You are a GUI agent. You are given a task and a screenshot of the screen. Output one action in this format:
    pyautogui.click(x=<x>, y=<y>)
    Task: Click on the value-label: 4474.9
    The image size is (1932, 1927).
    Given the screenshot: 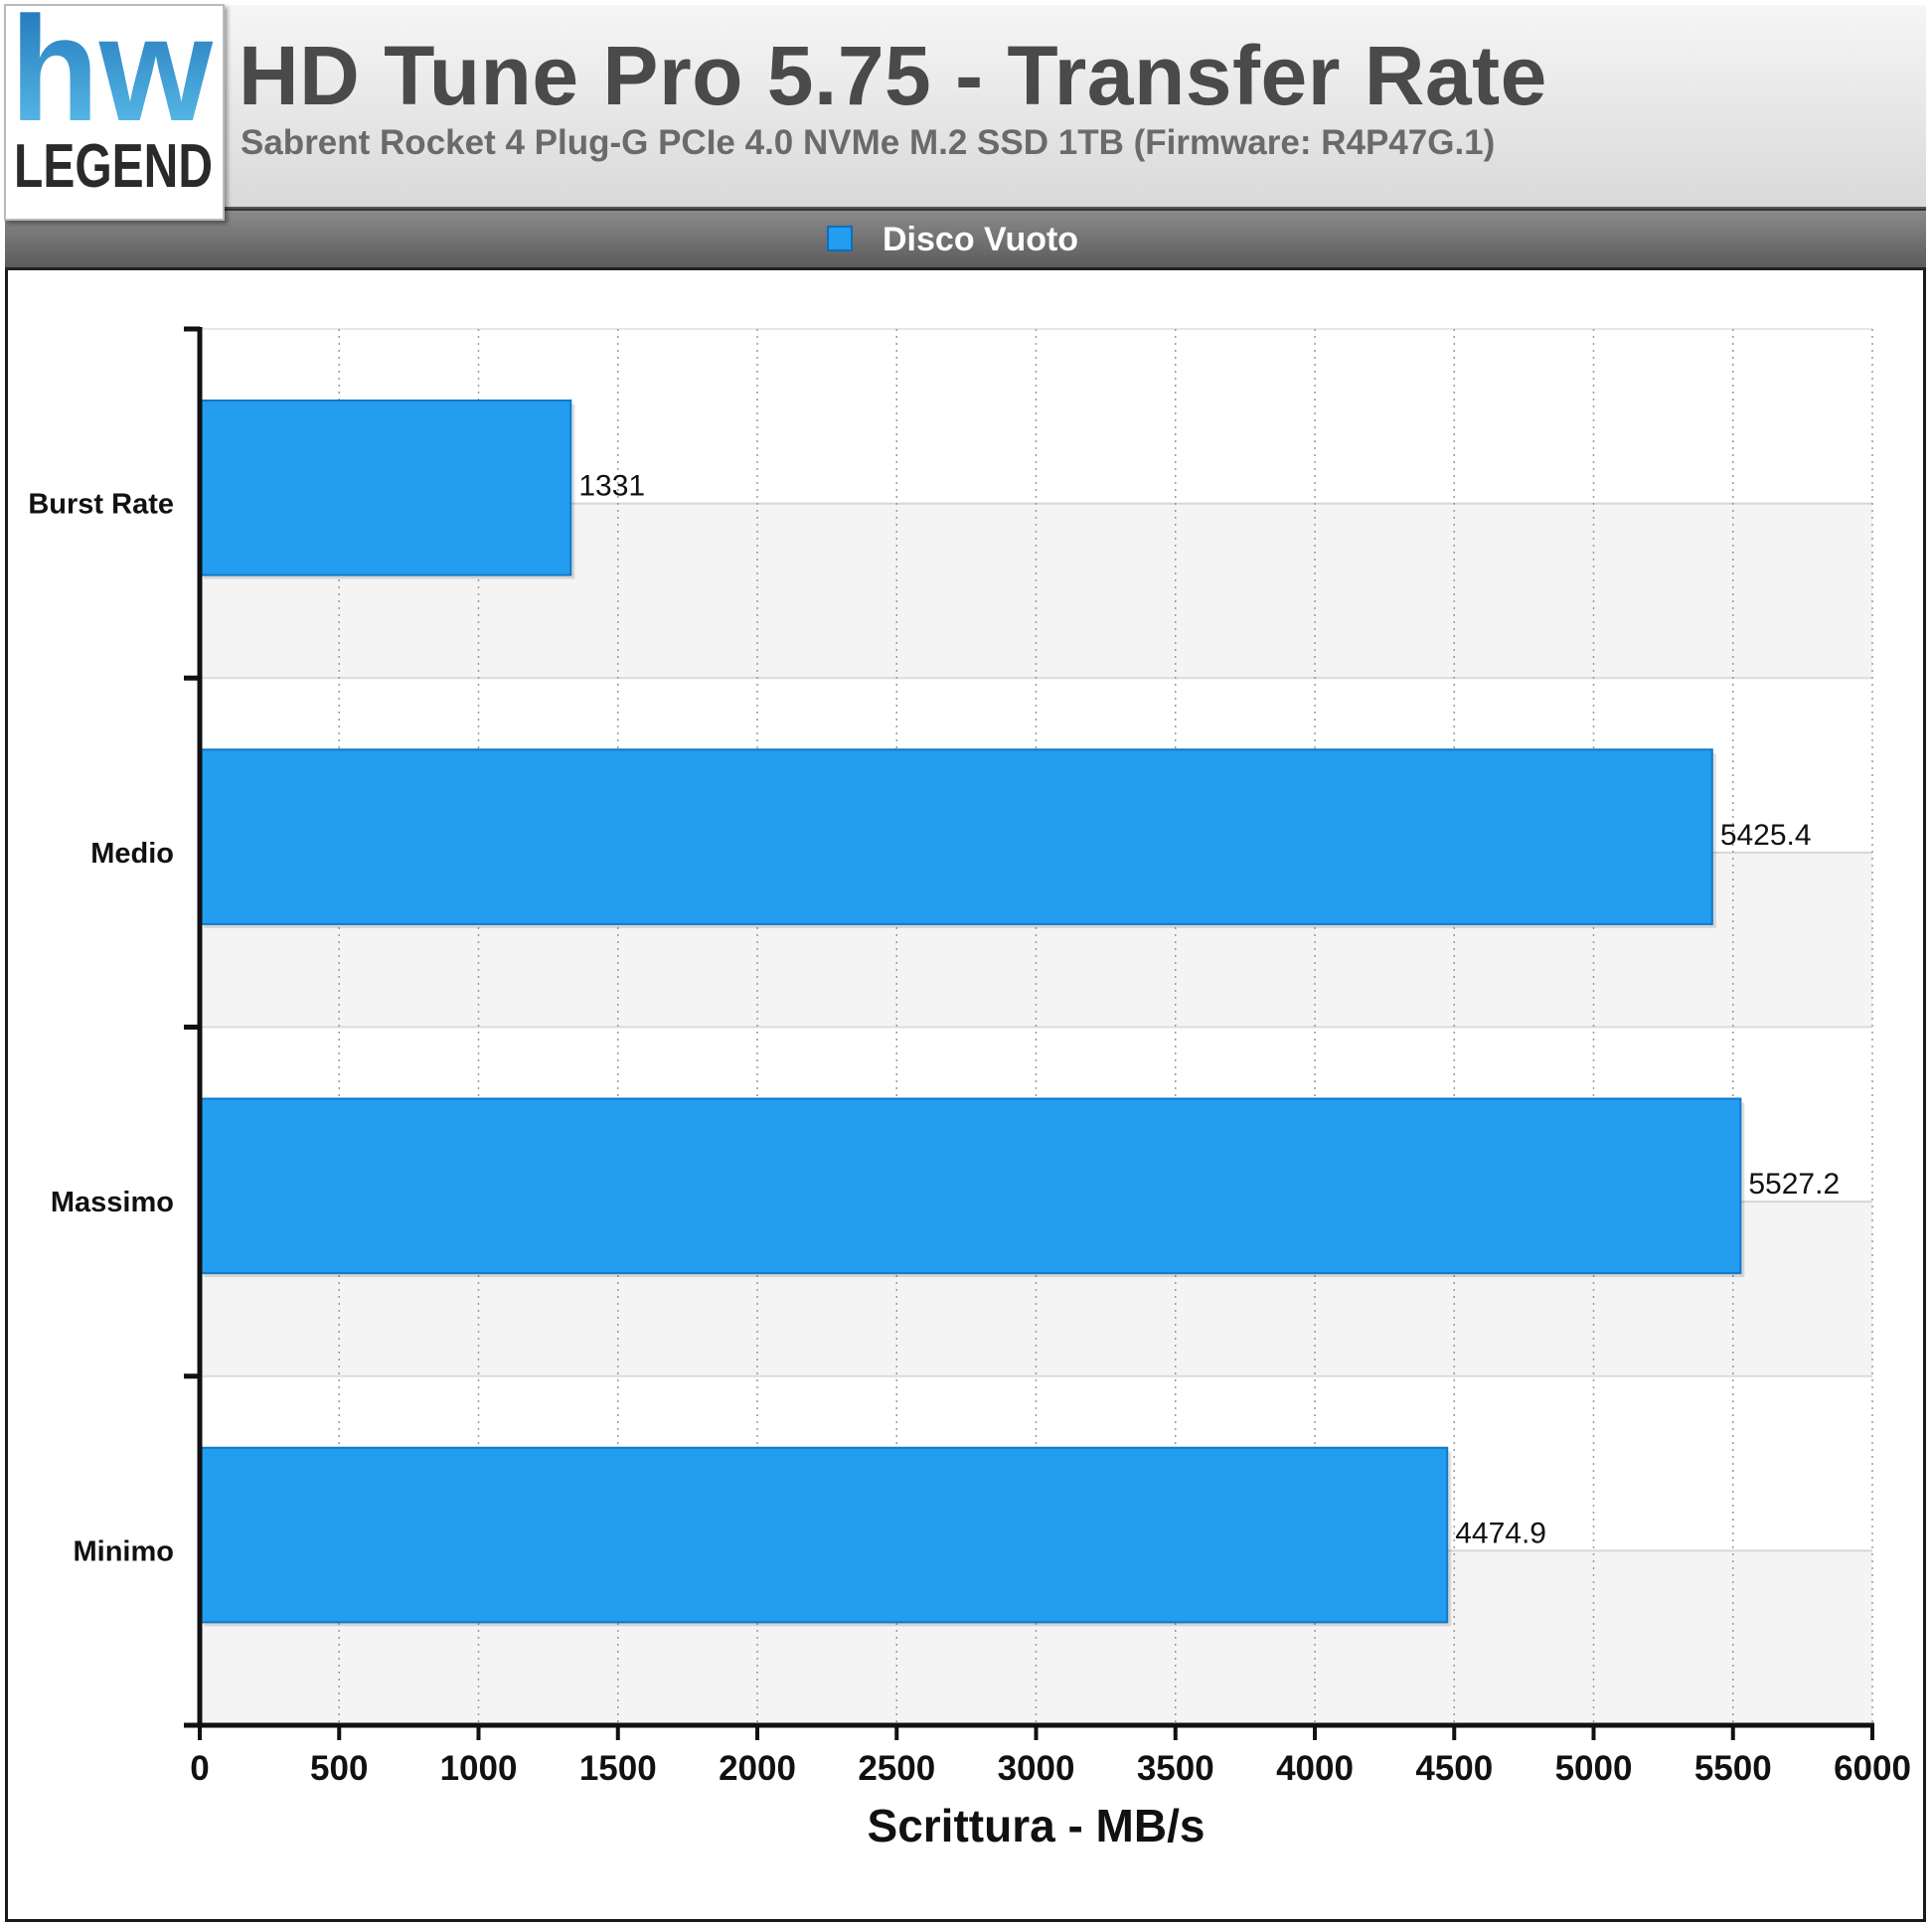 What is the action you would take?
    pyautogui.click(x=1500, y=1533)
    